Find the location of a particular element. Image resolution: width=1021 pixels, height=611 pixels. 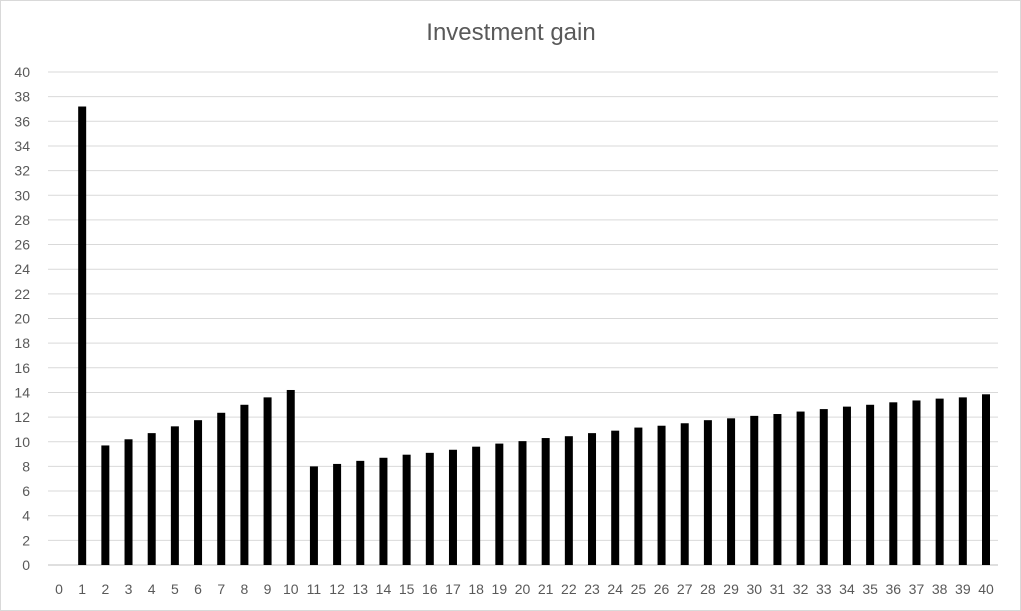

y-tick-label: 4 is located at coordinates (26, 516).